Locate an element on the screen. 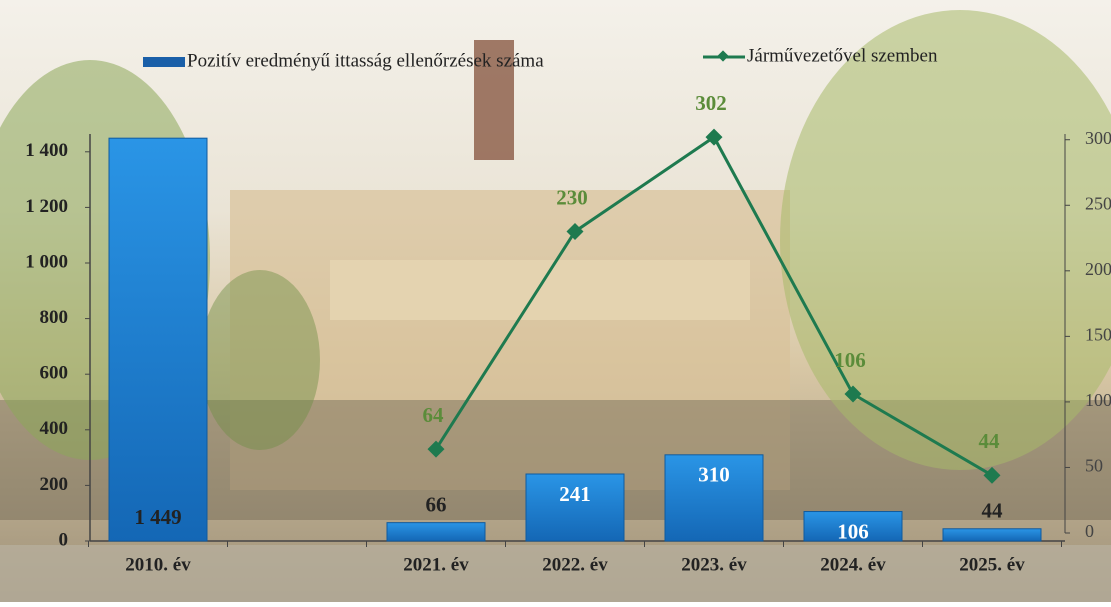 Image resolution: width=1111 pixels, height=607 pixels. y2-tick-label: 200 is located at coordinates (1098, 269).